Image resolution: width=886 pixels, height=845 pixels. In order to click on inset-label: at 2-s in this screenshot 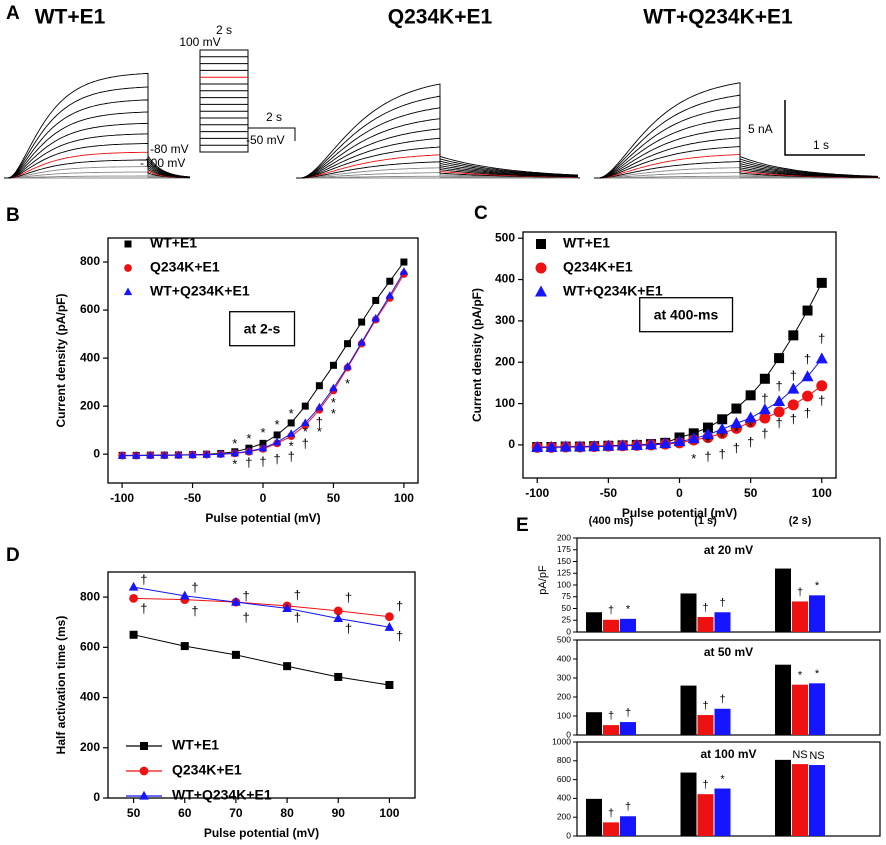, I will do `click(262, 329)`.